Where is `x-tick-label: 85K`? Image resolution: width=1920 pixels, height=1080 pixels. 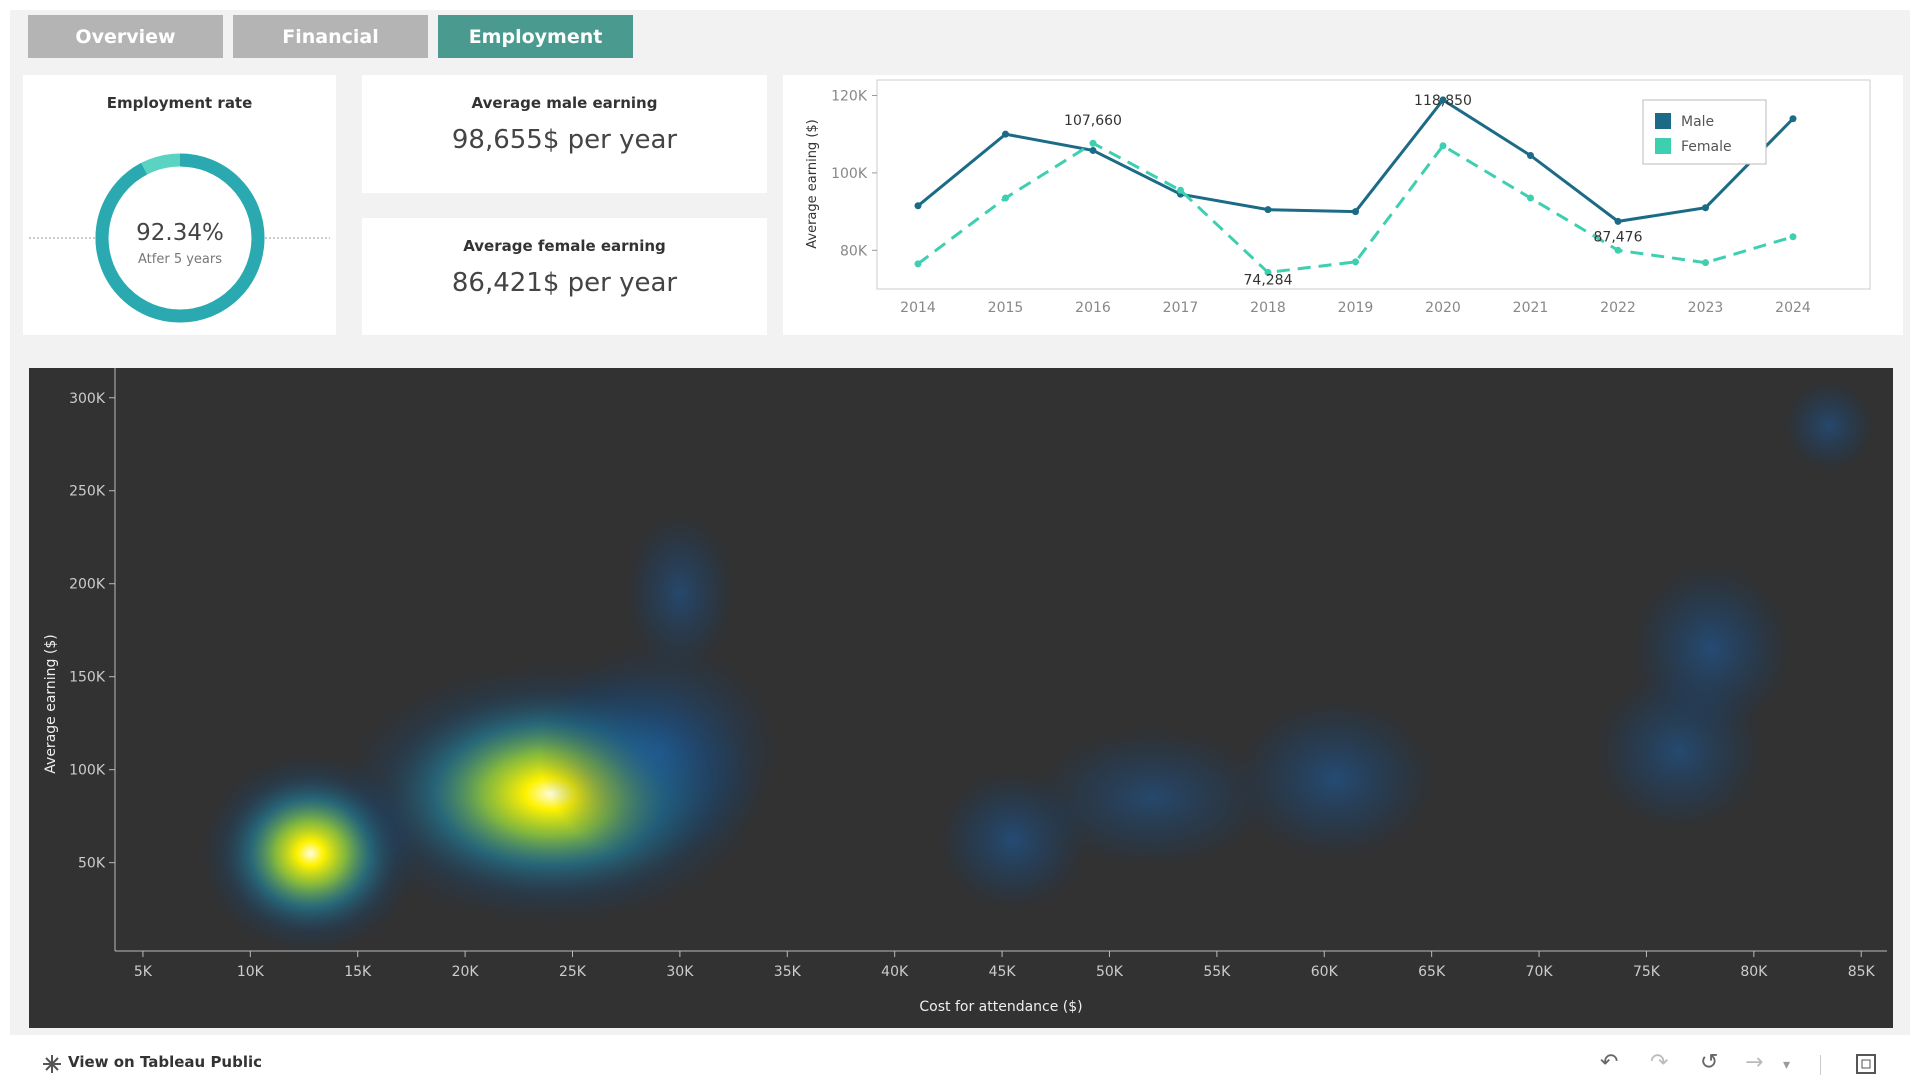
x-tick-label: 85K is located at coordinates (1862, 972).